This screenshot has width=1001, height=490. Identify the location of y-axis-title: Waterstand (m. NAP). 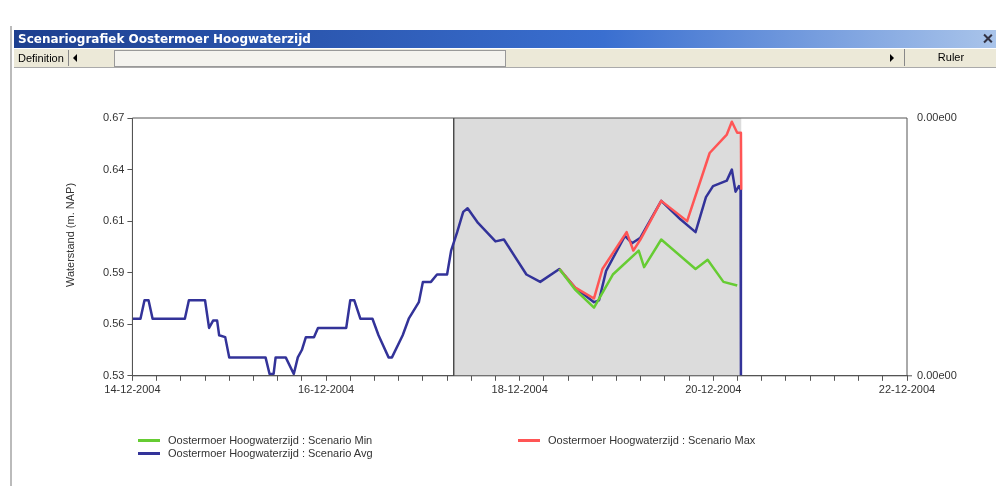
(70, 235).